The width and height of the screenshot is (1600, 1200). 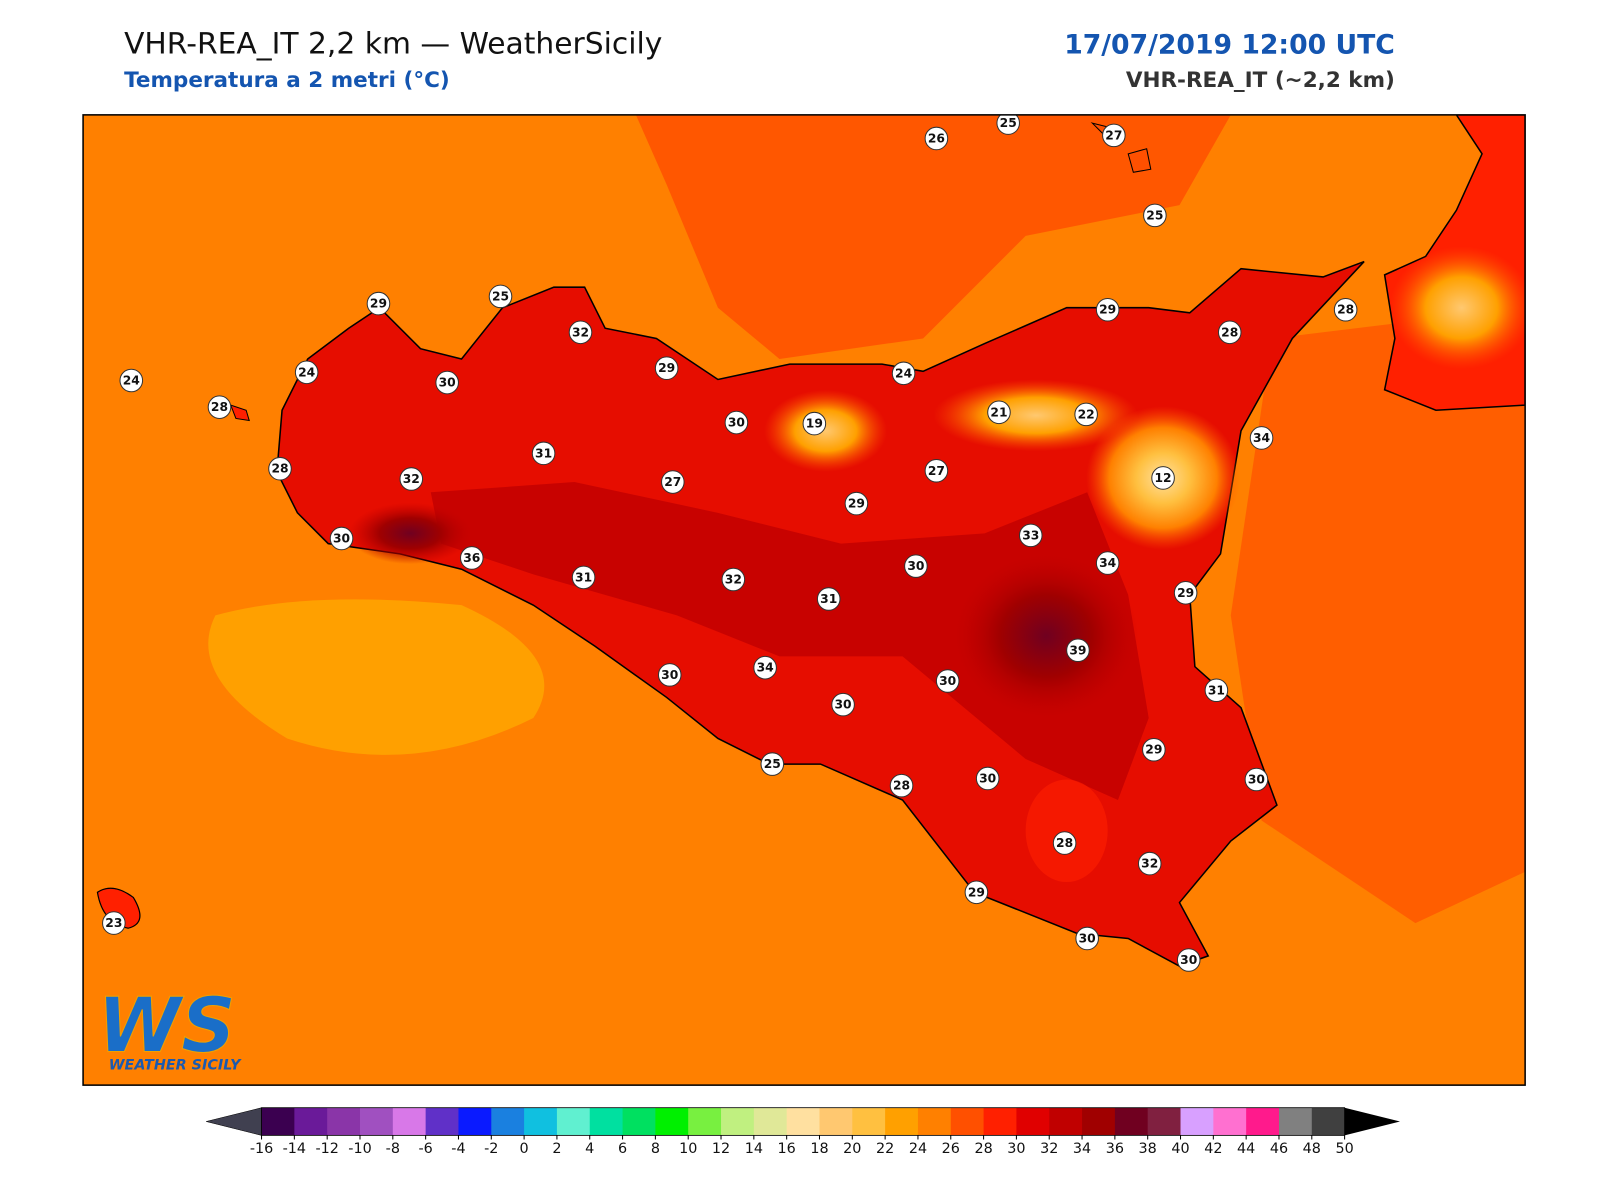 What do you see at coordinates (1260, 80) in the screenshot?
I see `model: VHR-REA_IT (~2,2 km)` at bounding box center [1260, 80].